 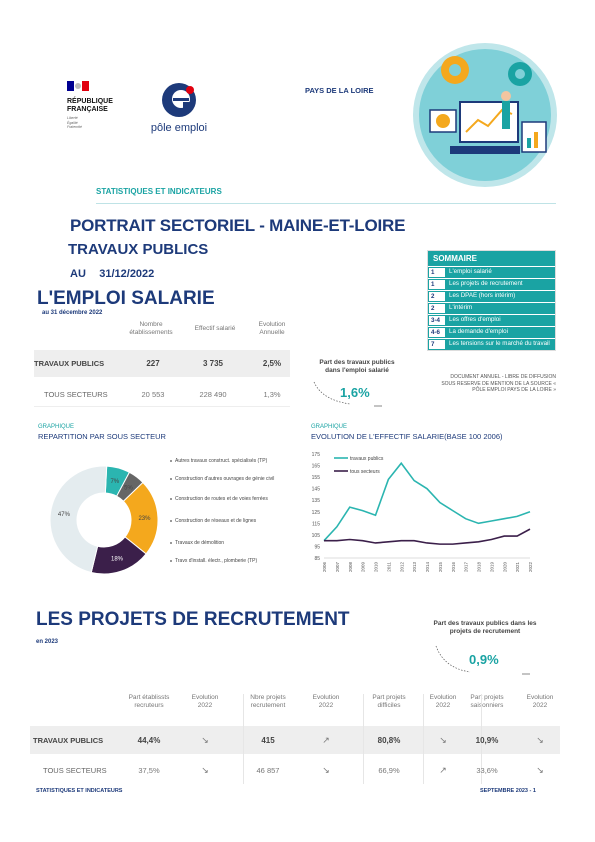 I want to click on recrutement-column-header: Nbre projets recrutement, so click(x=268, y=701).